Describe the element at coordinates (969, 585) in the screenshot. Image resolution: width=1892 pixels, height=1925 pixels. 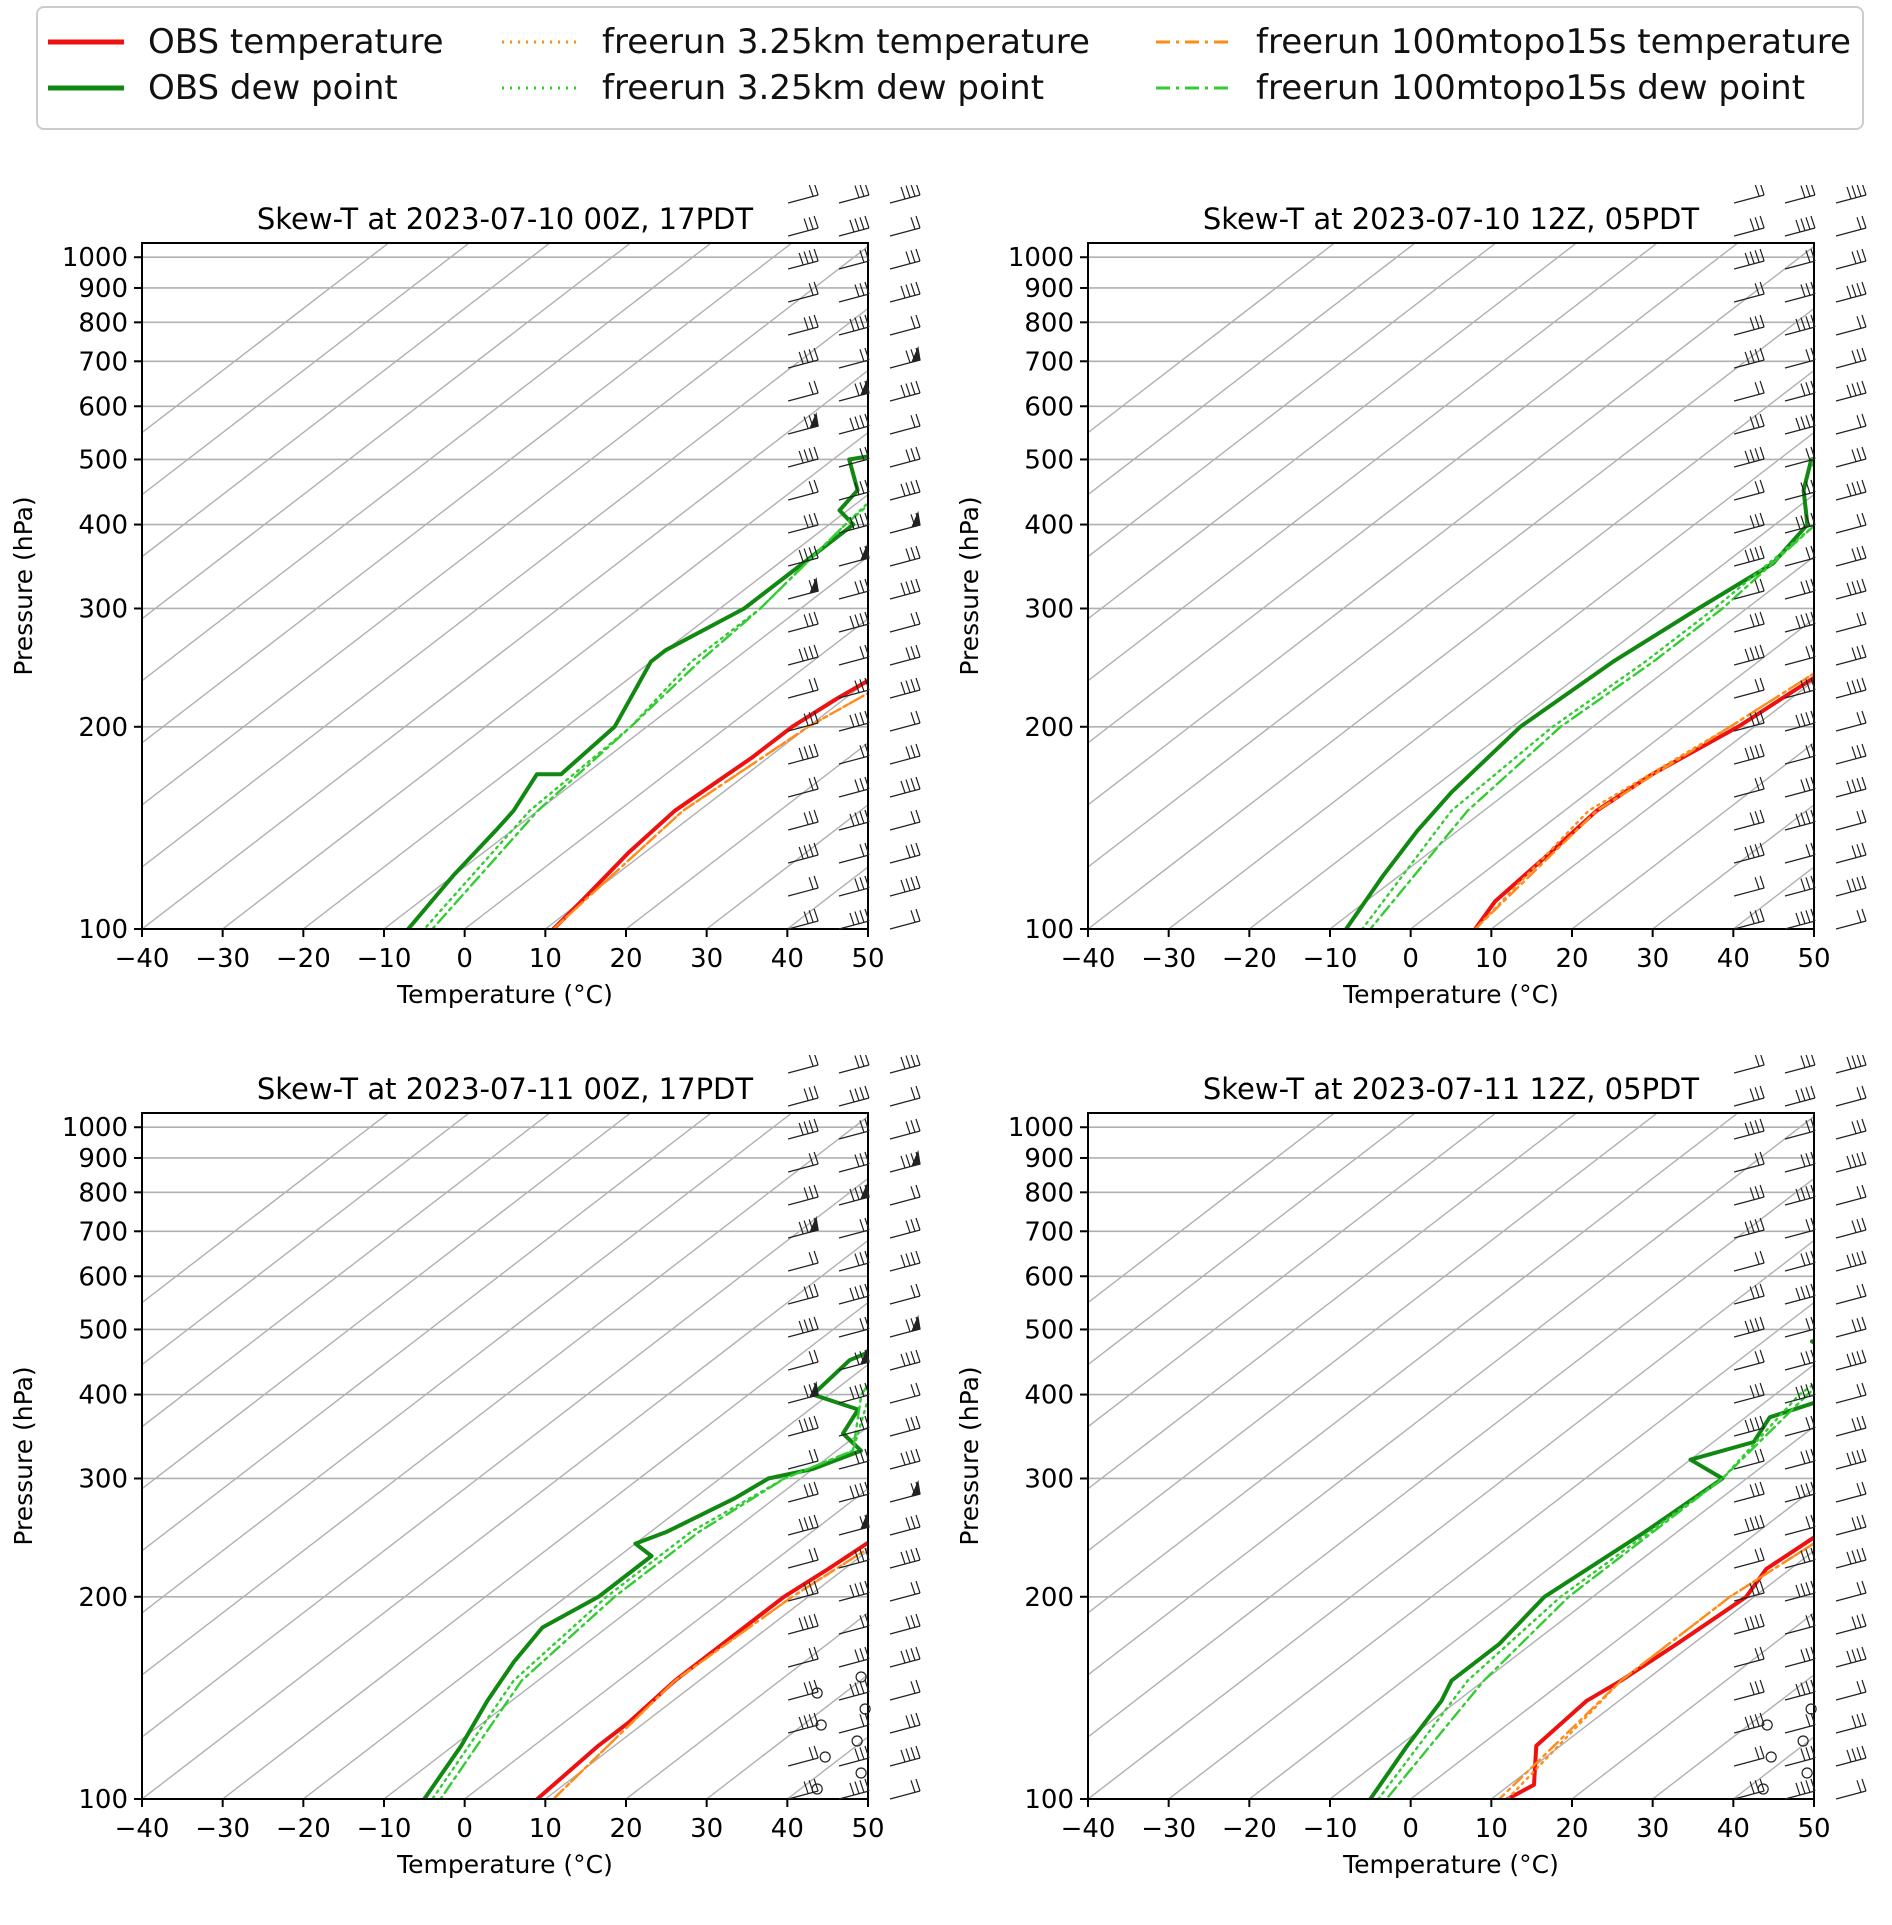
I see `y-axis-label: Pressure (hPa)` at that location.